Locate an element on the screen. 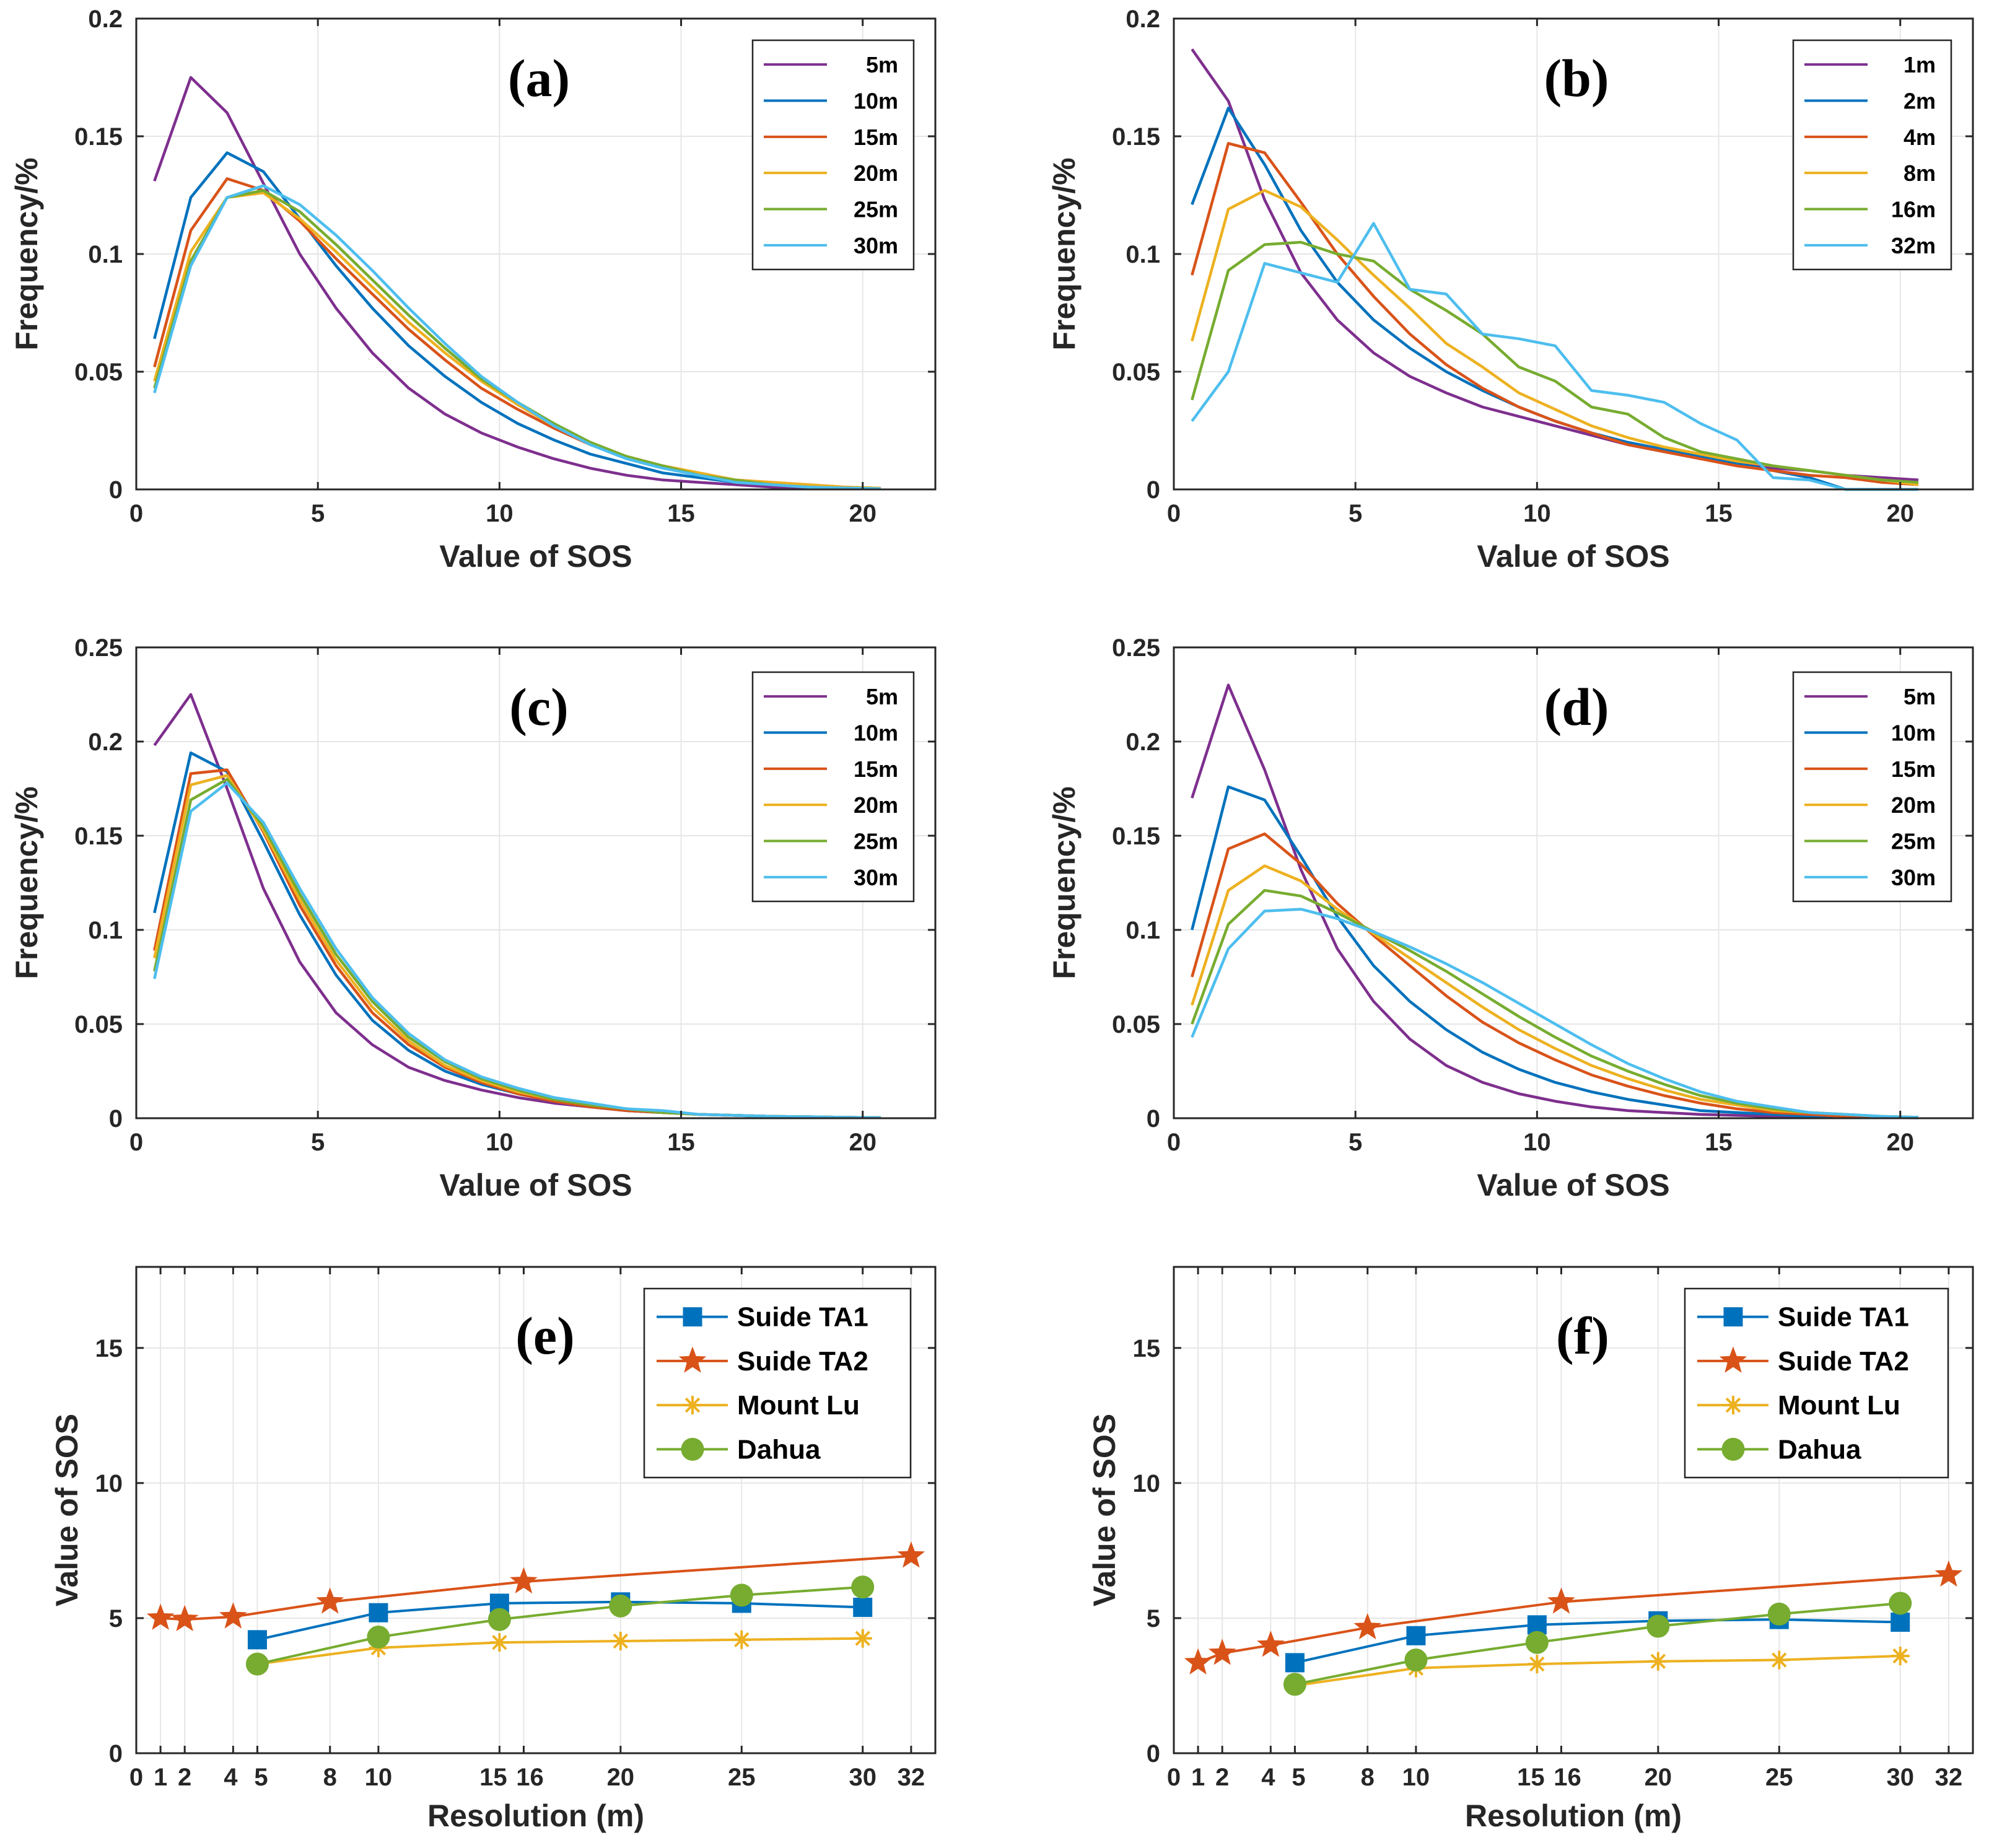 This screenshot has width=1989, height=1848. series-5m is located at coordinates (517, 283).